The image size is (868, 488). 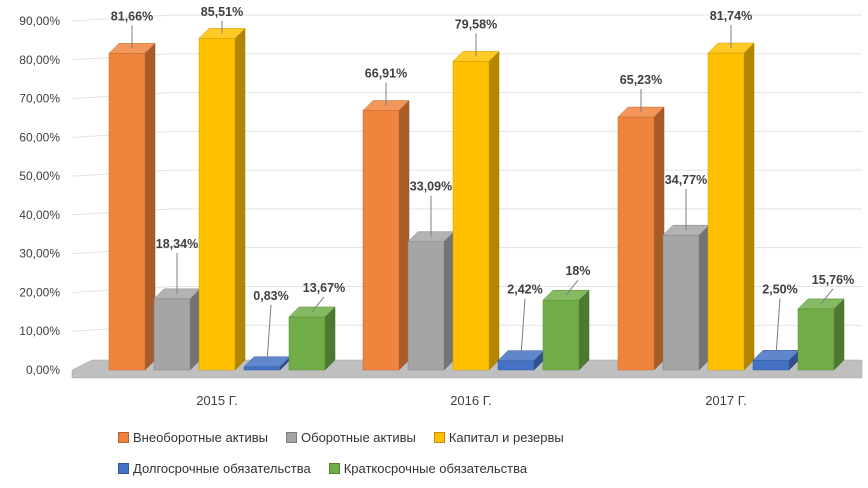 What do you see at coordinates (39, 137) in the screenshot?
I see `y-tick-label: 60,00%` at bounding box center [39, 137].